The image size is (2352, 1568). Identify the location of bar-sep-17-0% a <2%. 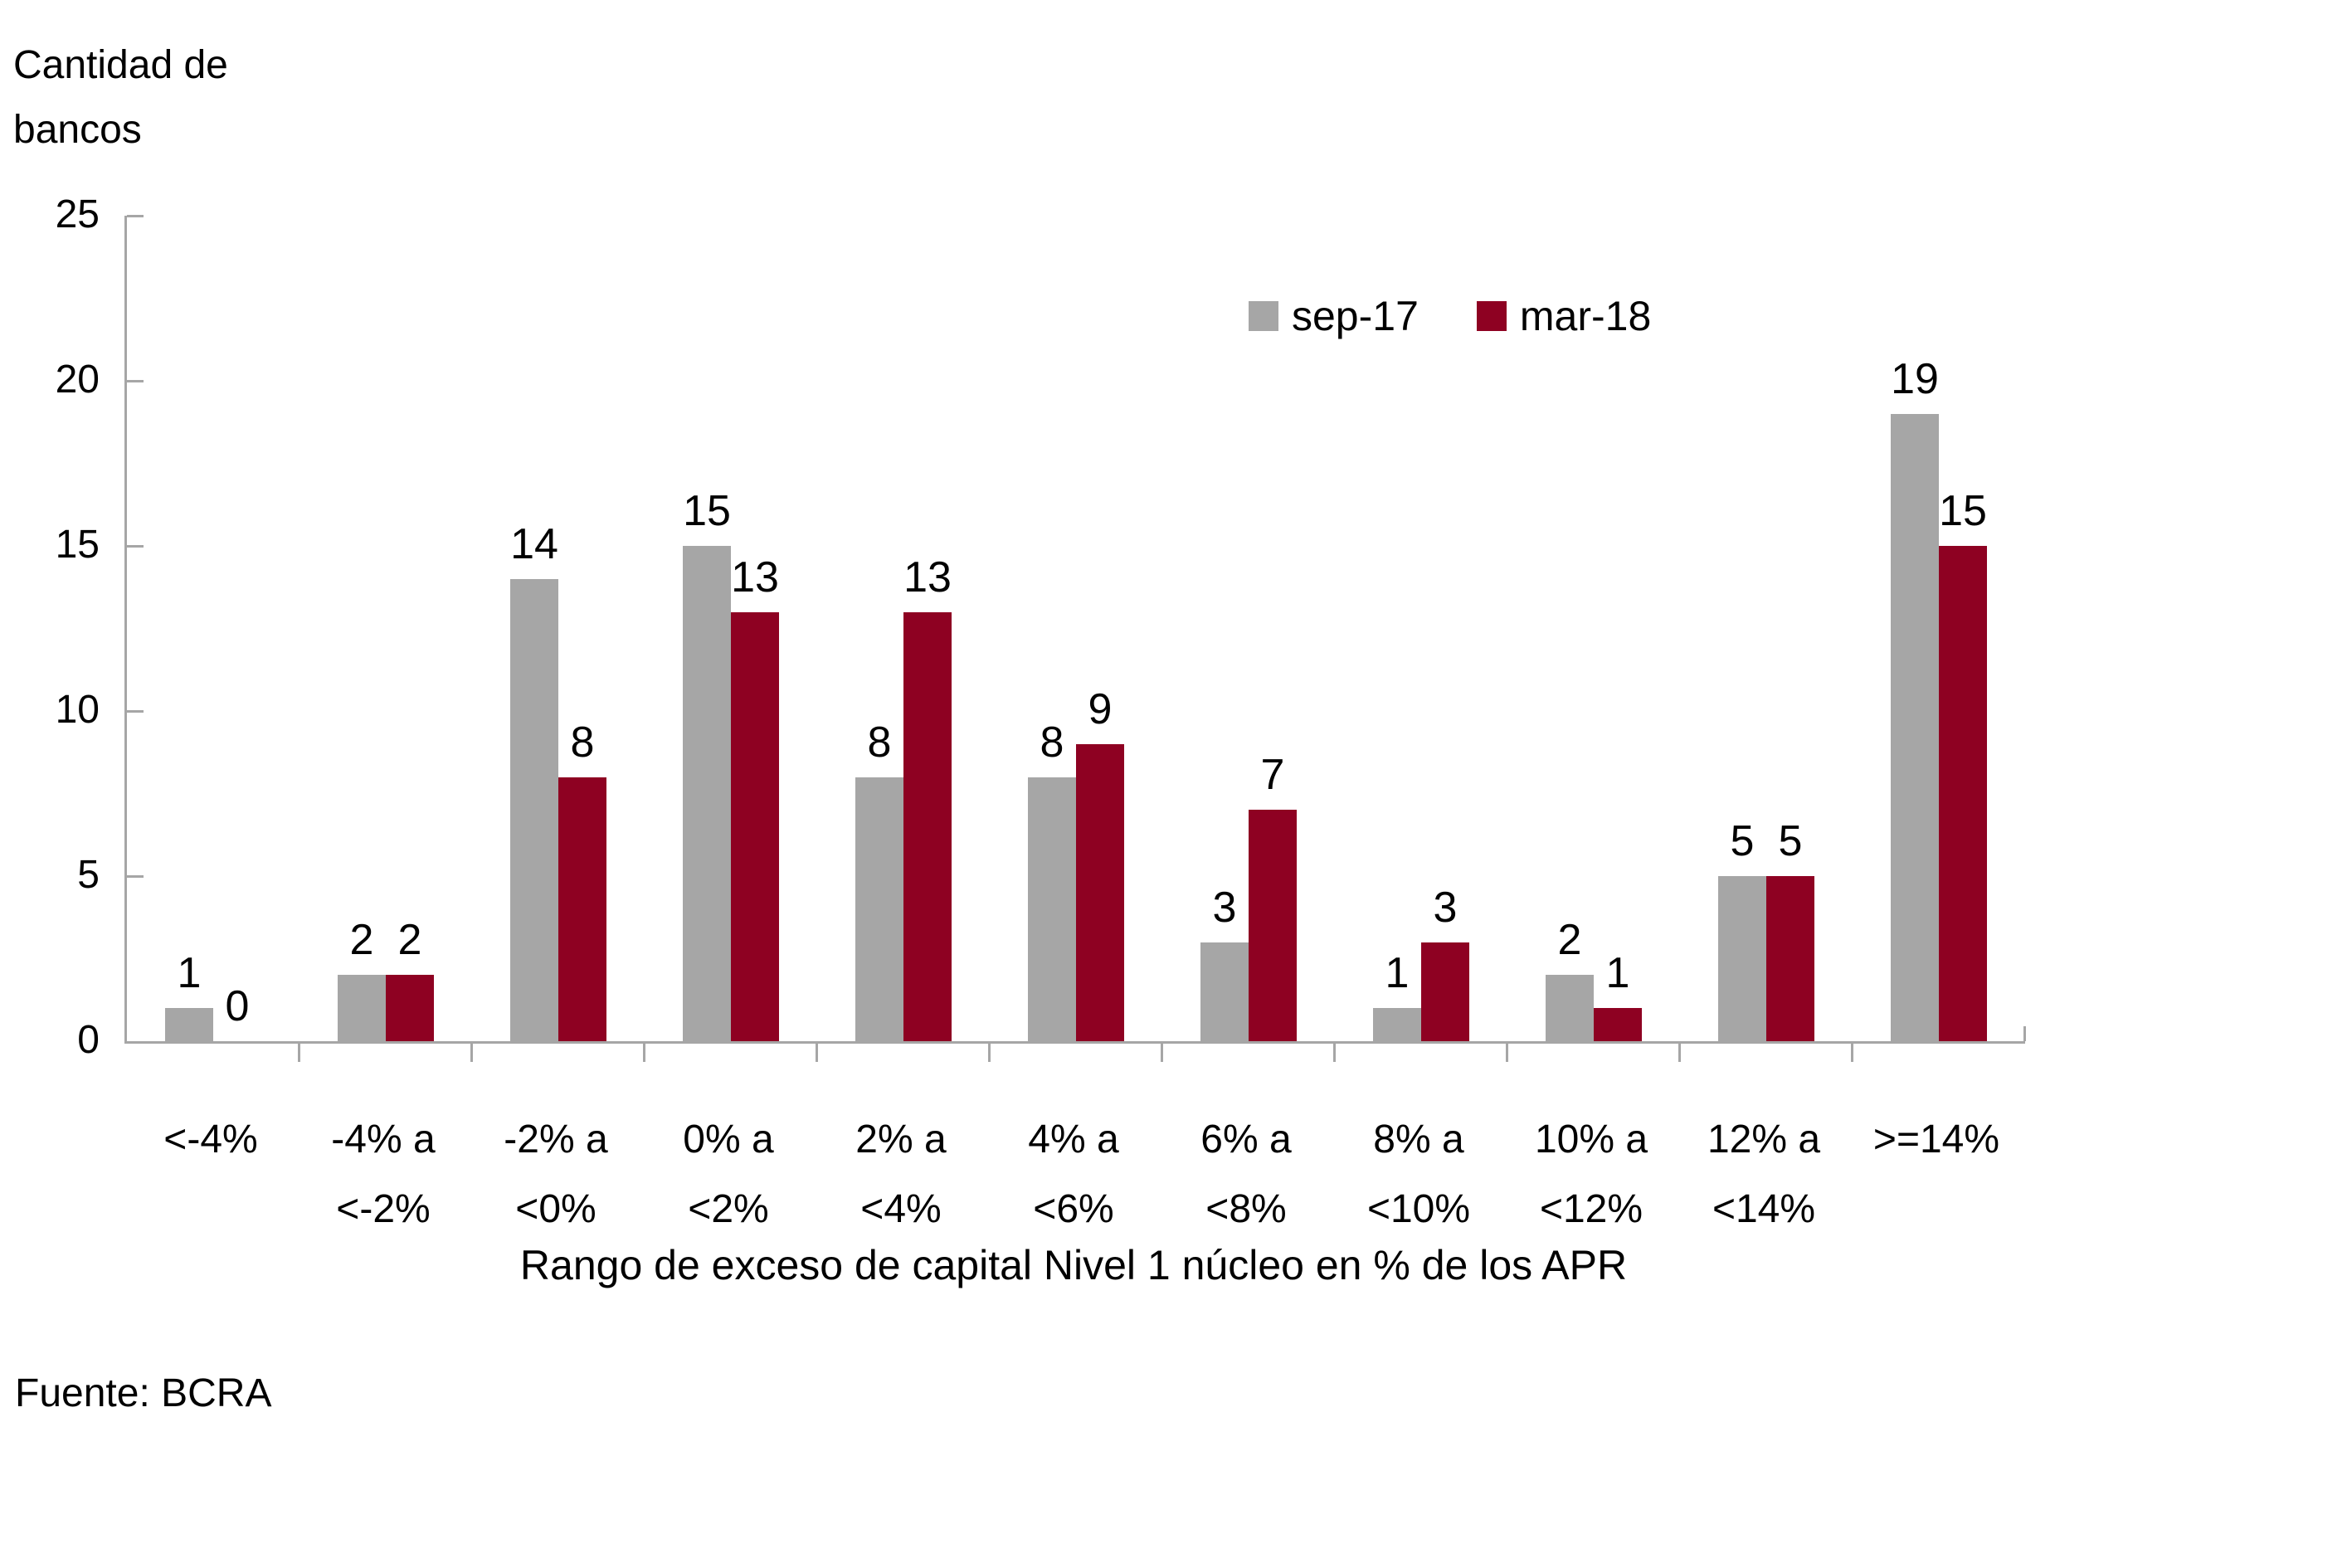
(707, 793).